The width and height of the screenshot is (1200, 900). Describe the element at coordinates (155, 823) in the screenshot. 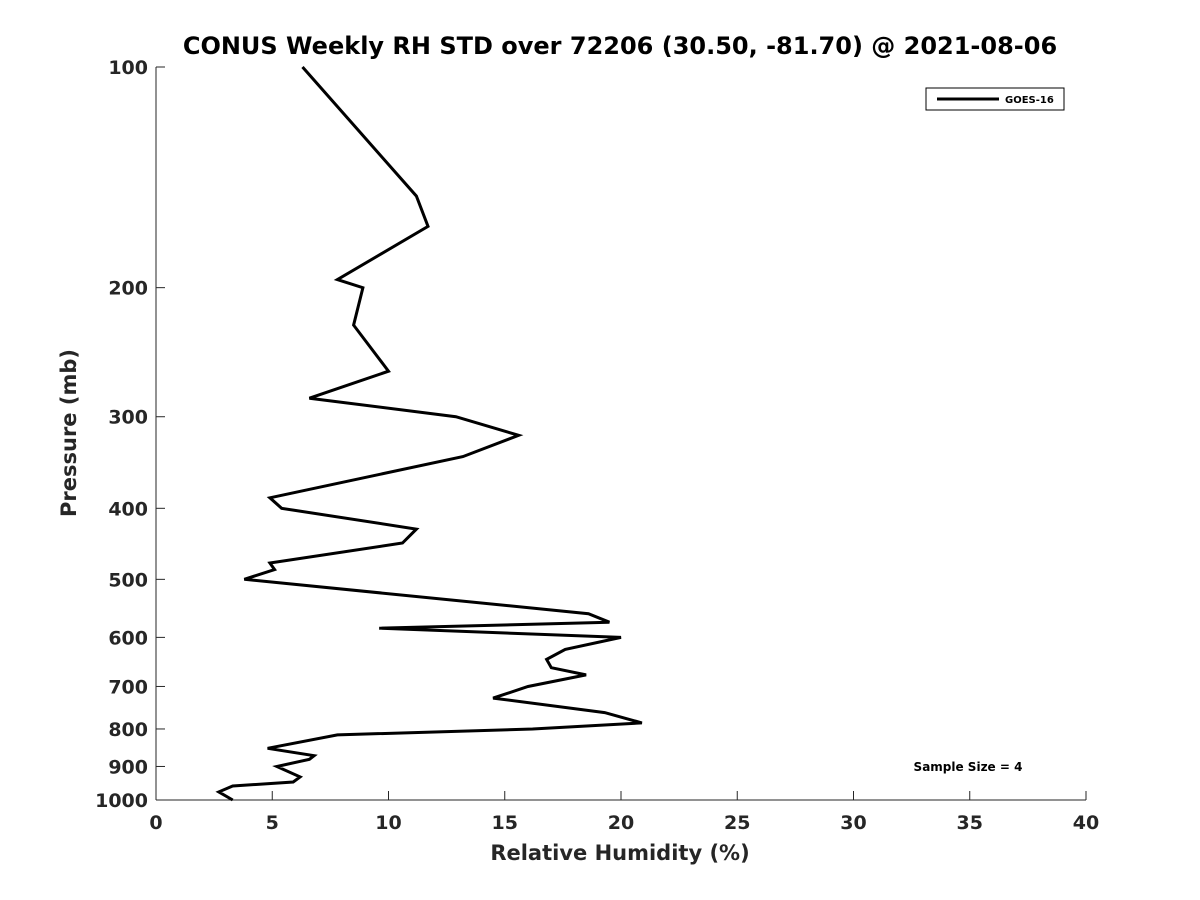

I see `x-tick-label: 0` at that location.